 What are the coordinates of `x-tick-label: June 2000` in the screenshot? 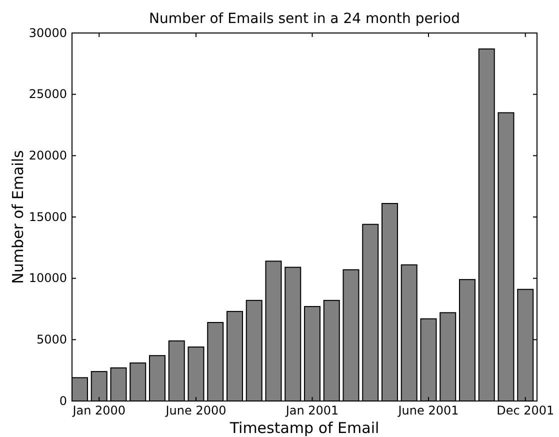 It's located at (195, 411).